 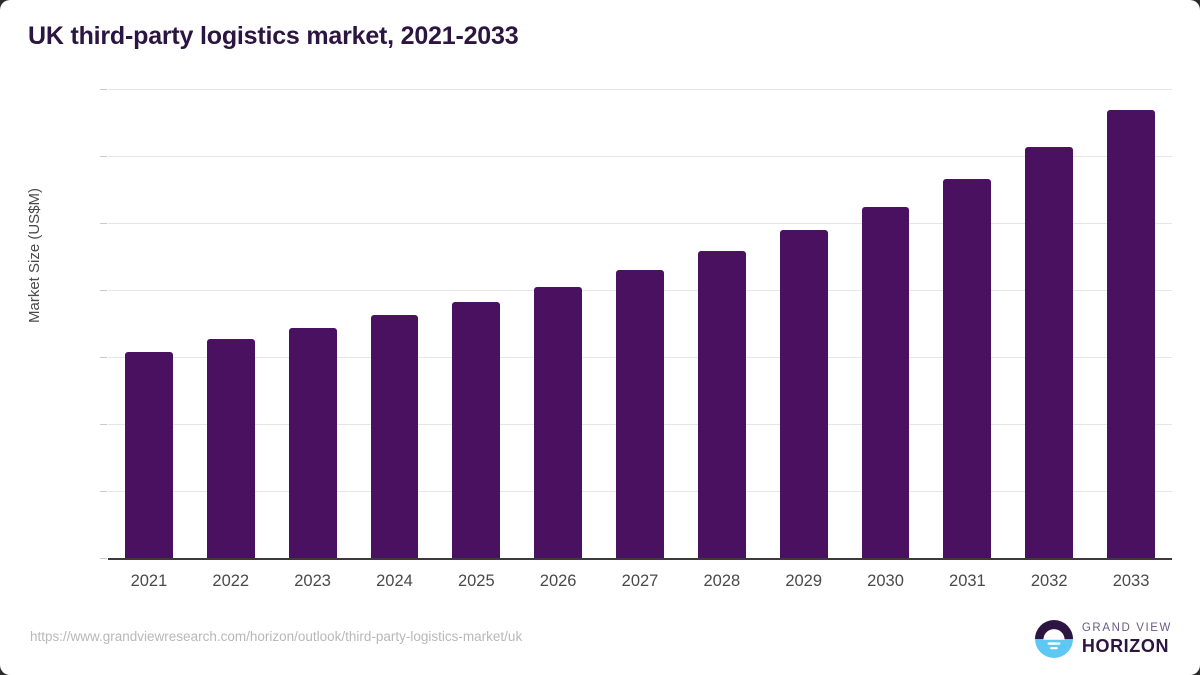 I want to click on logo-line-horizon: HORIZON, so click(x=1125, y=646).